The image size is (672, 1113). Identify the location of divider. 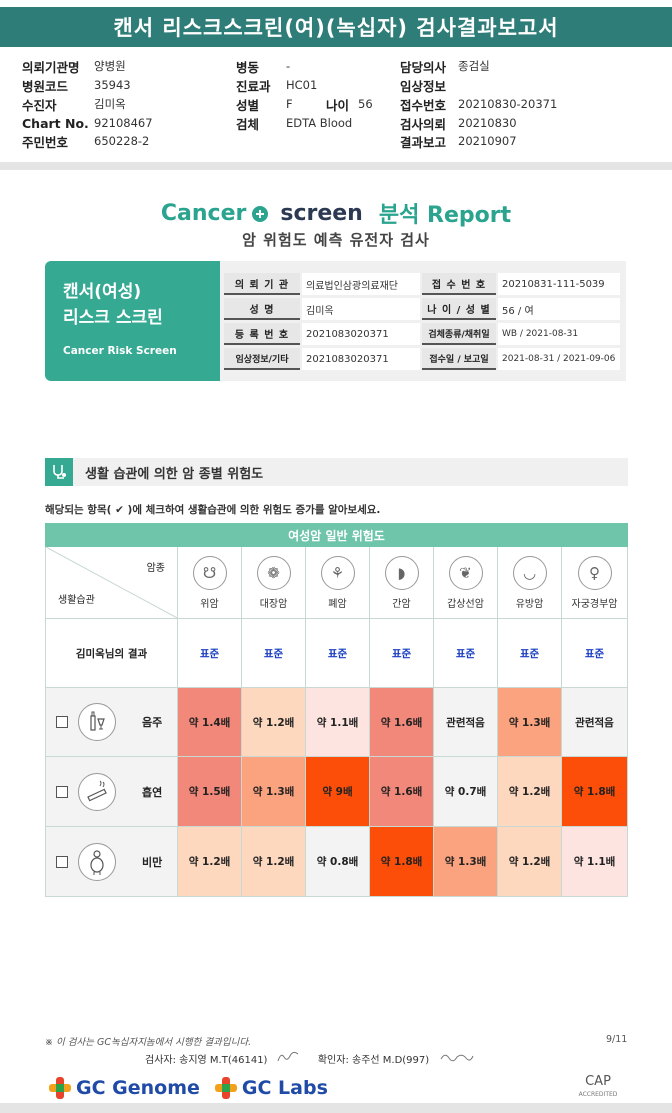
(336, 166).